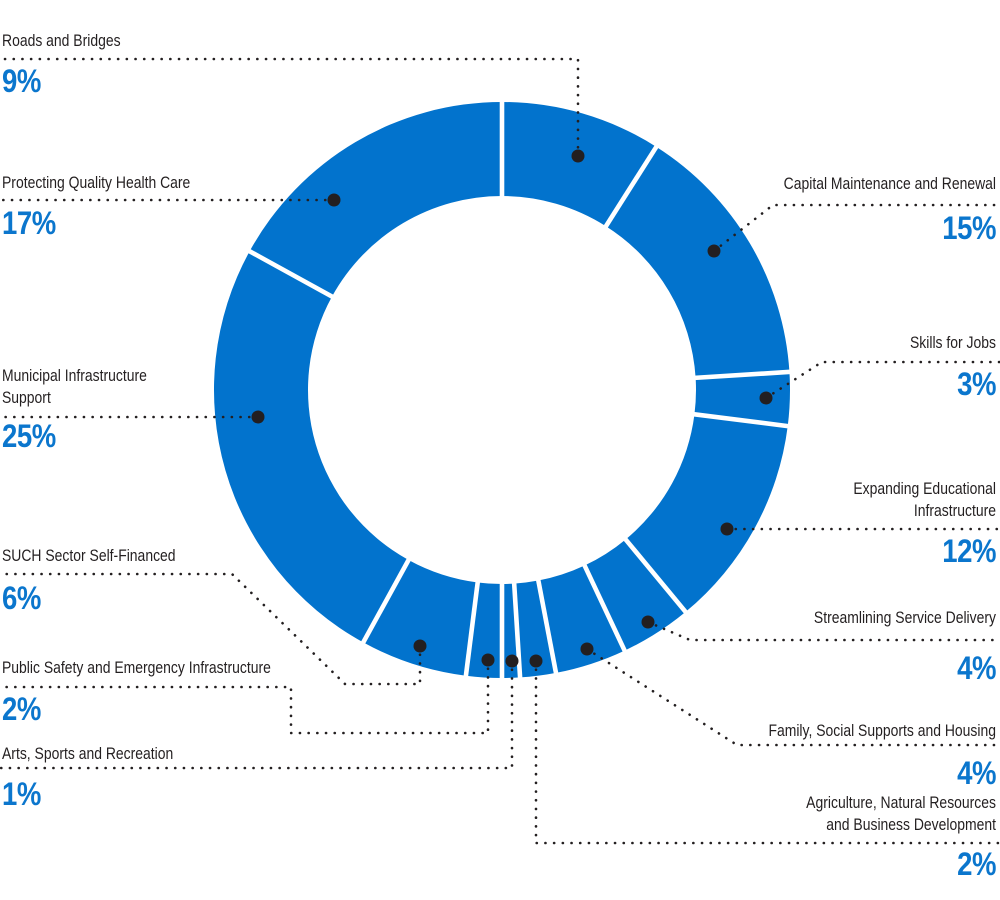 This screenshot has height=900, width=1000. I want to click on leader-dot-agriculture-natural-resources-and-business-development, so click(536, 661).